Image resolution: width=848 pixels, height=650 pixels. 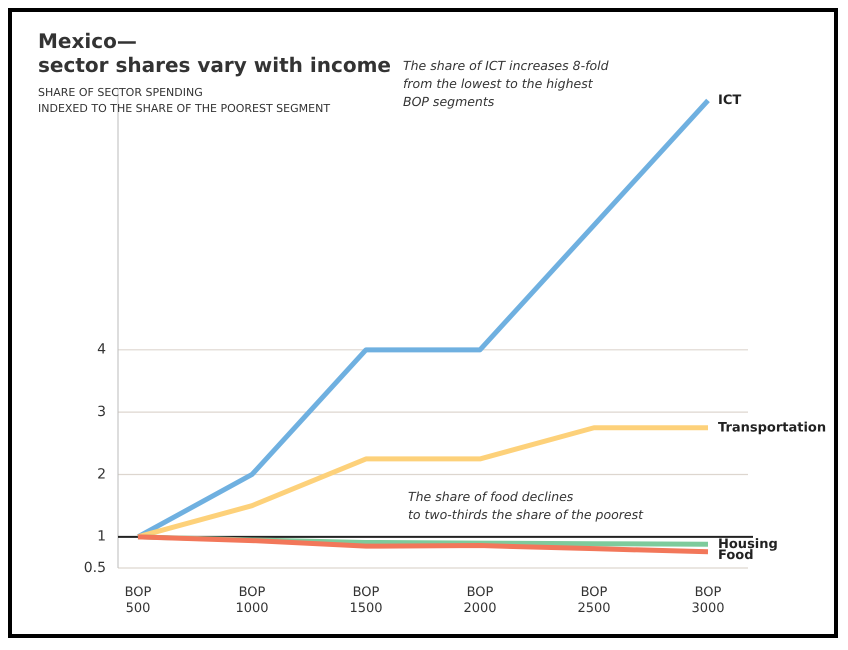 I want to click on y-tick-label: 0.5, so click(x=95, y=568).